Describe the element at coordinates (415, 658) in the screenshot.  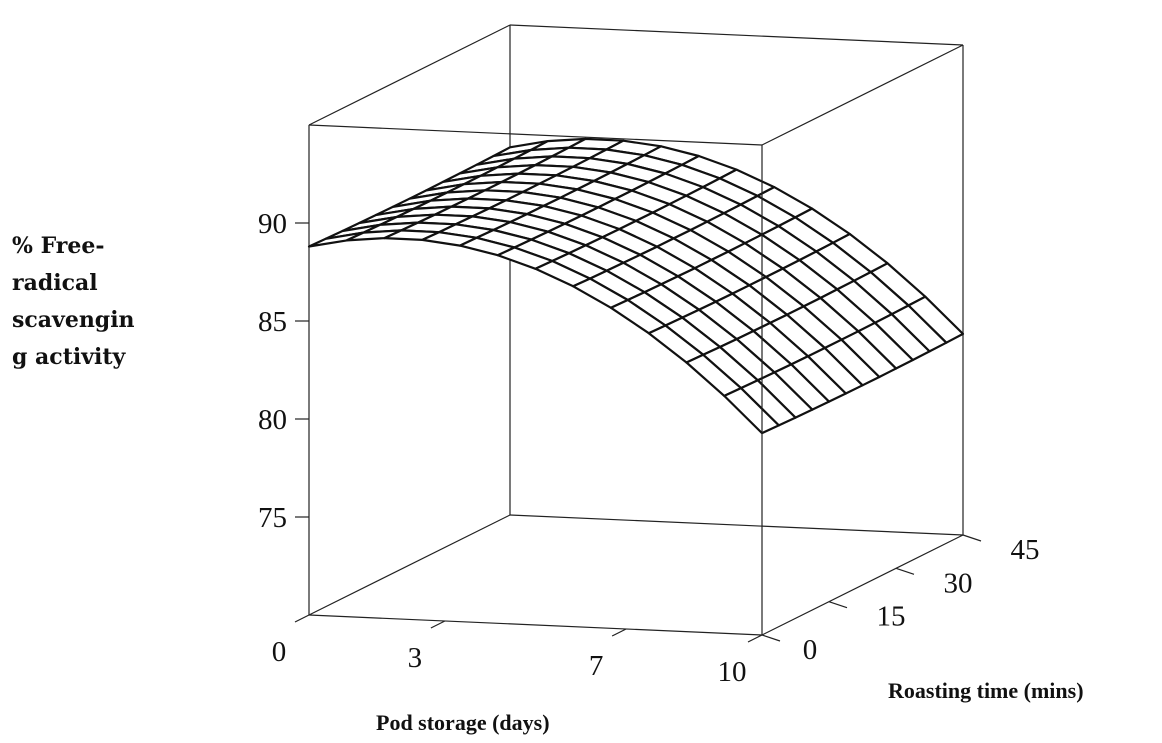
I see `x-tick-label: 3` at that location.